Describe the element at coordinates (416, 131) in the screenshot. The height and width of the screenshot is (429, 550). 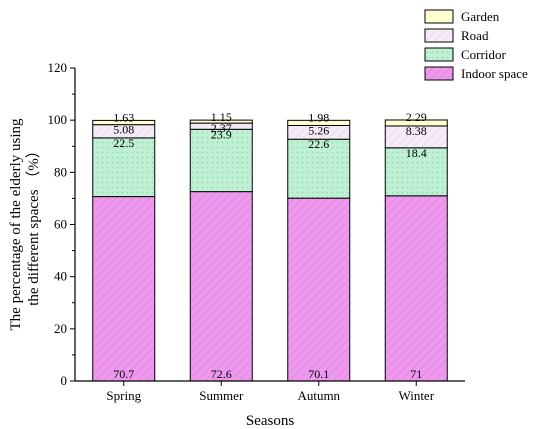
I see `data-label: 8.38` at that location.